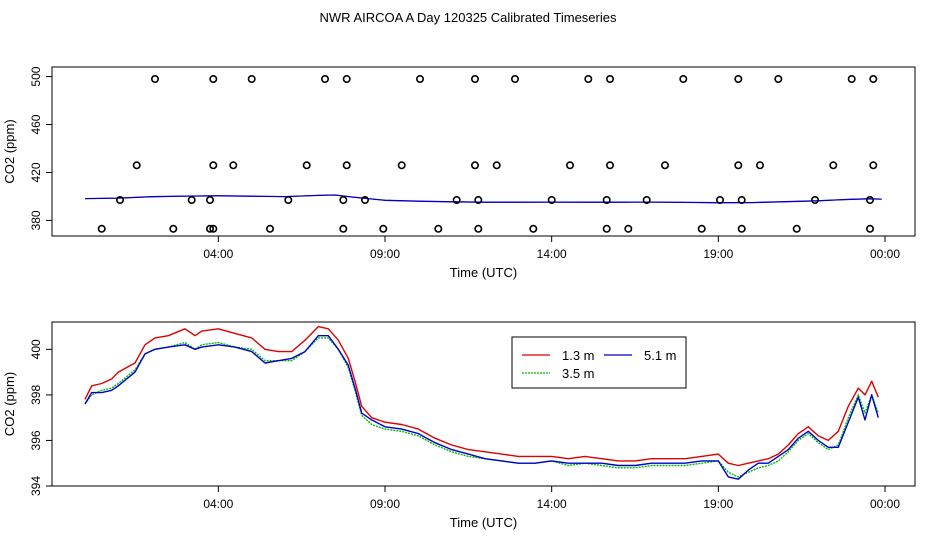 This screenshot has width=936, height=540. I want to click on bottom-x-tick-label: 14:00, so click(552, 504).